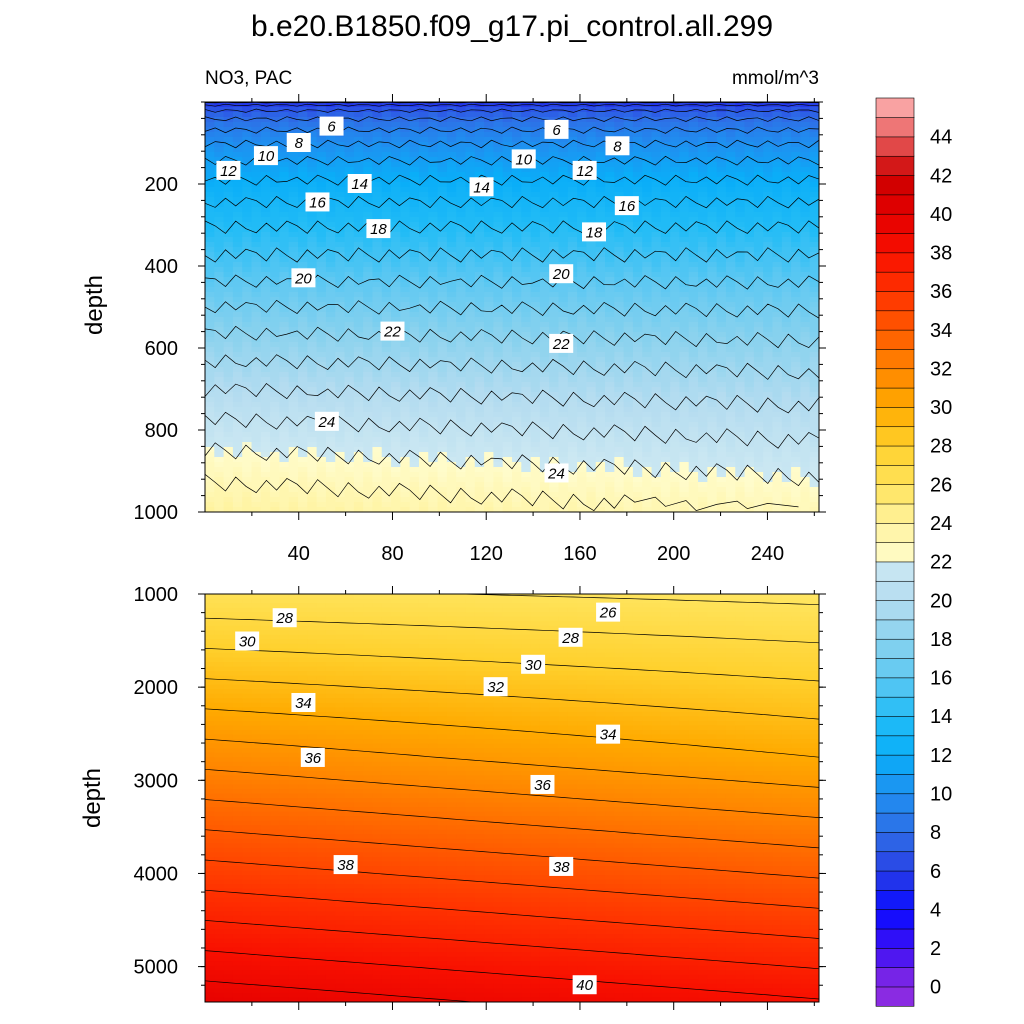  Describe the element at coordinates (941, 717) in the screenshot. I see `colorbar-label: 14` at that location.